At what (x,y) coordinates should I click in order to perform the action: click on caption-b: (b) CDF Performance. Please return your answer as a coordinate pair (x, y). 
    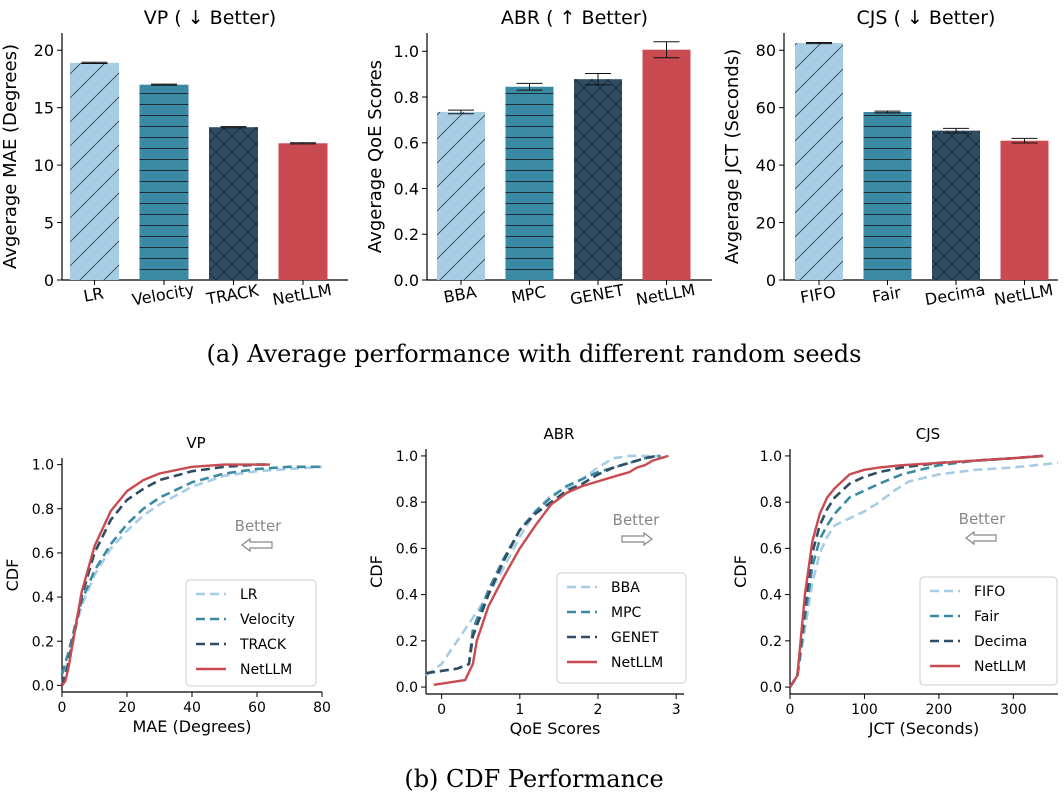
    Looking at the image, I should click on (533, 779).